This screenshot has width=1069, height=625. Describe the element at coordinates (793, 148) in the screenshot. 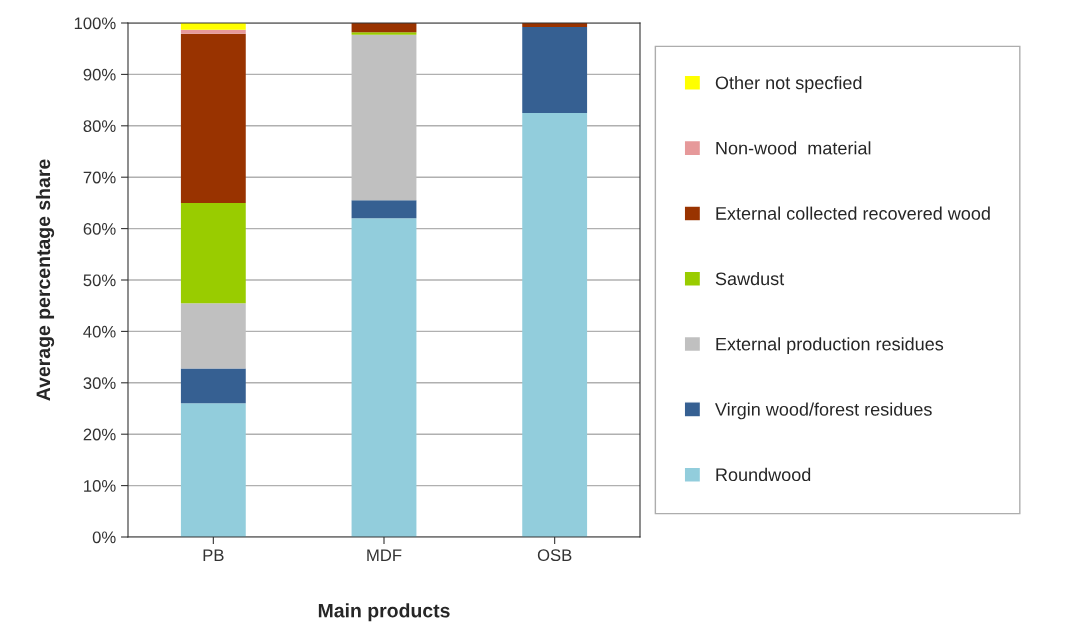

I see `legend-label: Non-wood material` at that location.